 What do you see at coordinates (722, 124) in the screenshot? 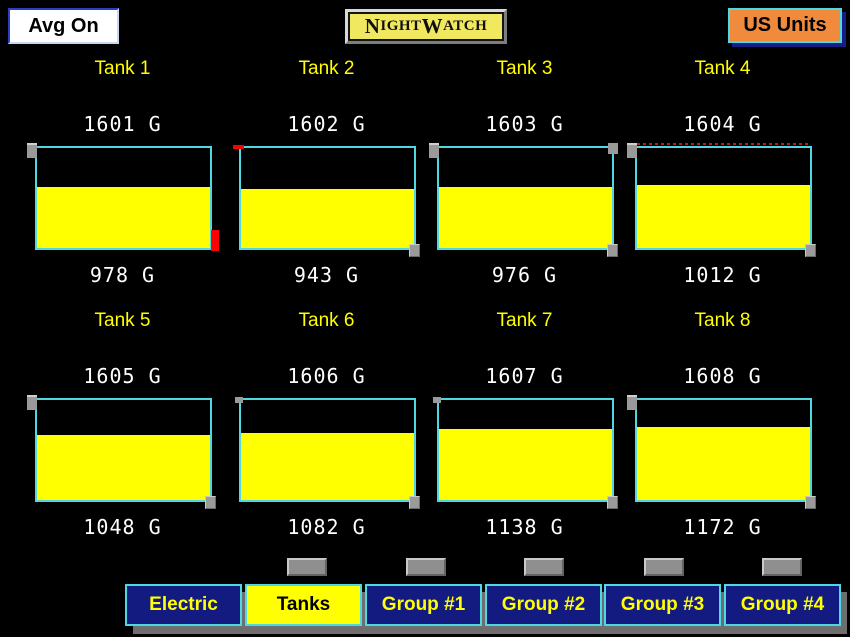
I see `tank-capacity-label: 1604 G` at bounding box center [722, 124].